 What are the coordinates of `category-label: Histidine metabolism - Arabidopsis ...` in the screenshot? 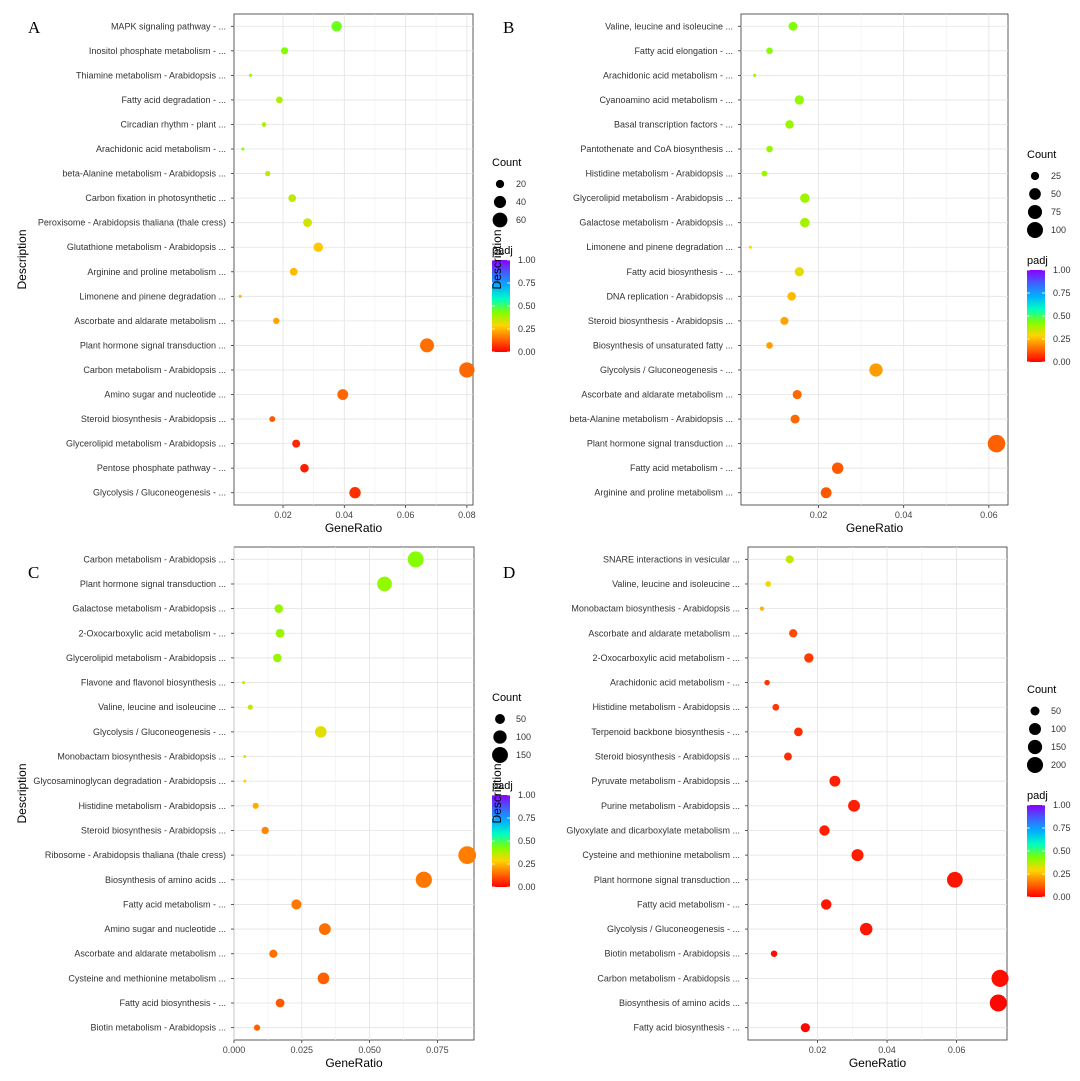 It's located at (659, 174).